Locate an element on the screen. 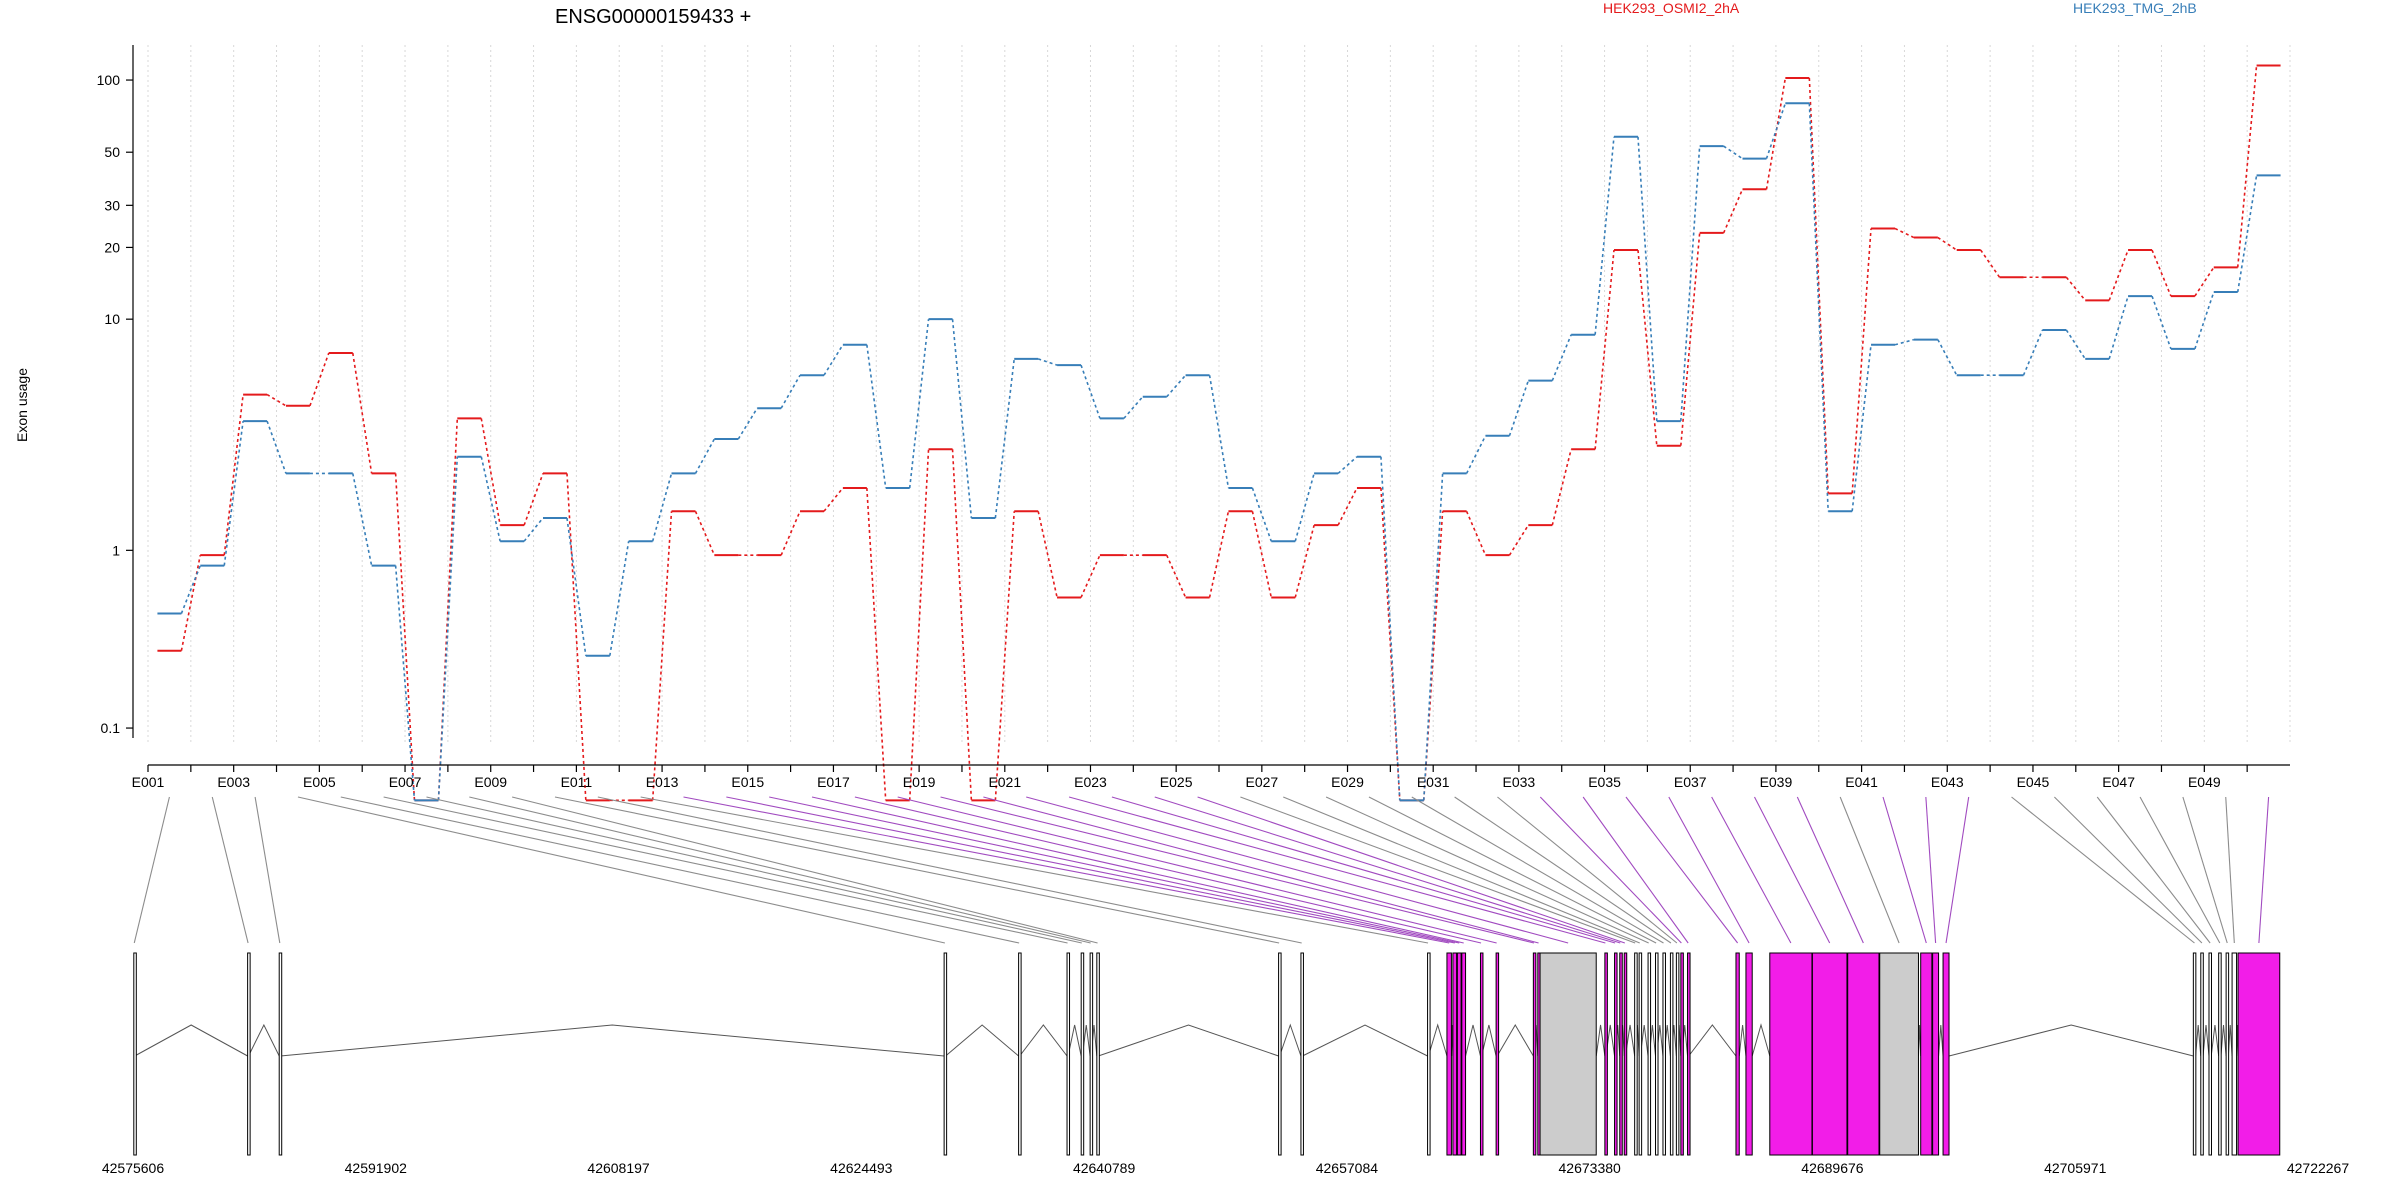  coordinate-label: 42689676 is located at coordinates (1832, 1168).